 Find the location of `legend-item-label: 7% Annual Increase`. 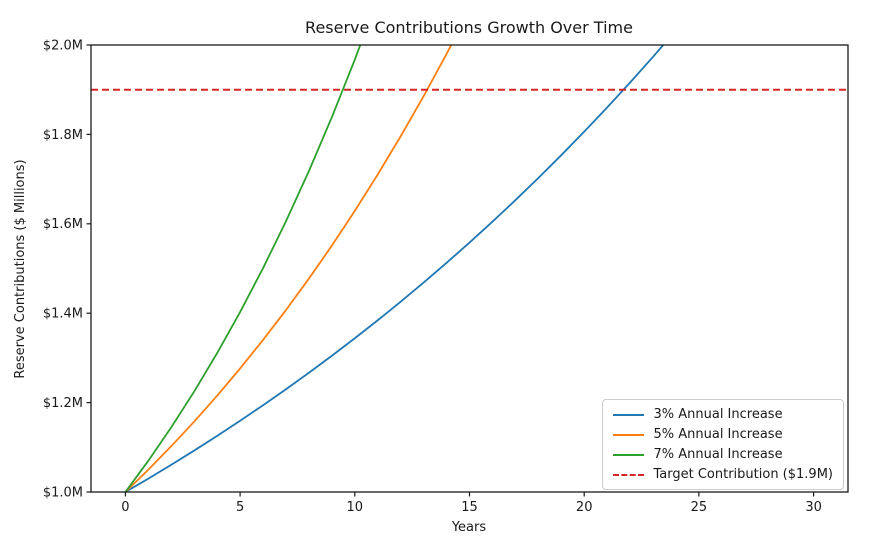

legend-item-label: 7% Annual Increase is located at coordinates (718, 454).